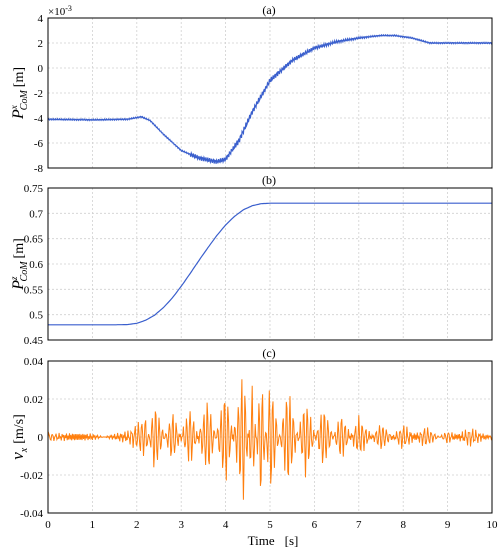 This screenshot has width=502, height=550. What do you see at coordinates (36, 316) in the screenshot?
I see `panel-b-y-tick-label: 0.5` at bounding box center [36, 316].